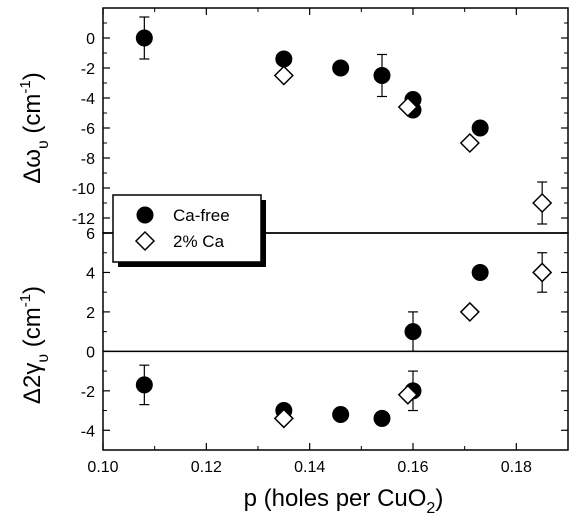  I want to click on x-tick-label: 0.18, so click(516, 467).